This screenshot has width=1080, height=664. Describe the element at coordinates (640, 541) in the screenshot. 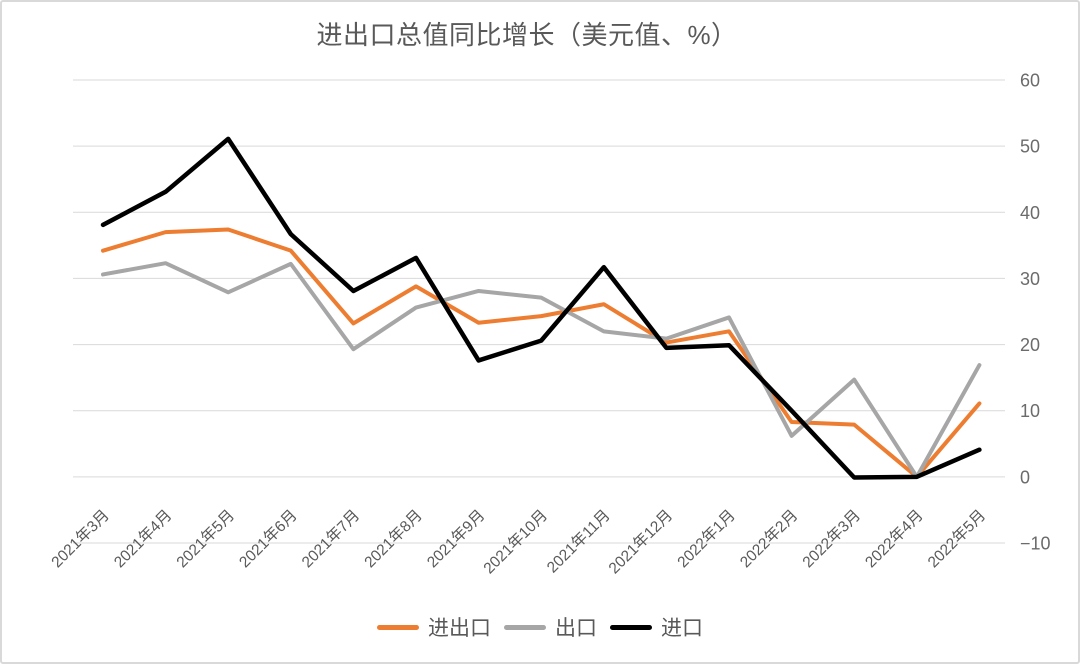

I see `x-axis-tick-label: 2021年12月` at that location.